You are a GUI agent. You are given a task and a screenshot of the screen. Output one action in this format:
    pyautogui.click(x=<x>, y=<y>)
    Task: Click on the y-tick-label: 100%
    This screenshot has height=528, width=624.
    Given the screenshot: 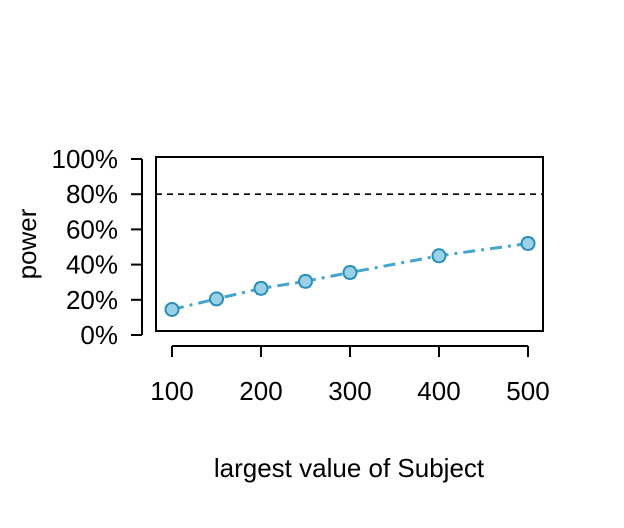 What is the action you would take?
    pyautogui.click(x=85, y=159)
    